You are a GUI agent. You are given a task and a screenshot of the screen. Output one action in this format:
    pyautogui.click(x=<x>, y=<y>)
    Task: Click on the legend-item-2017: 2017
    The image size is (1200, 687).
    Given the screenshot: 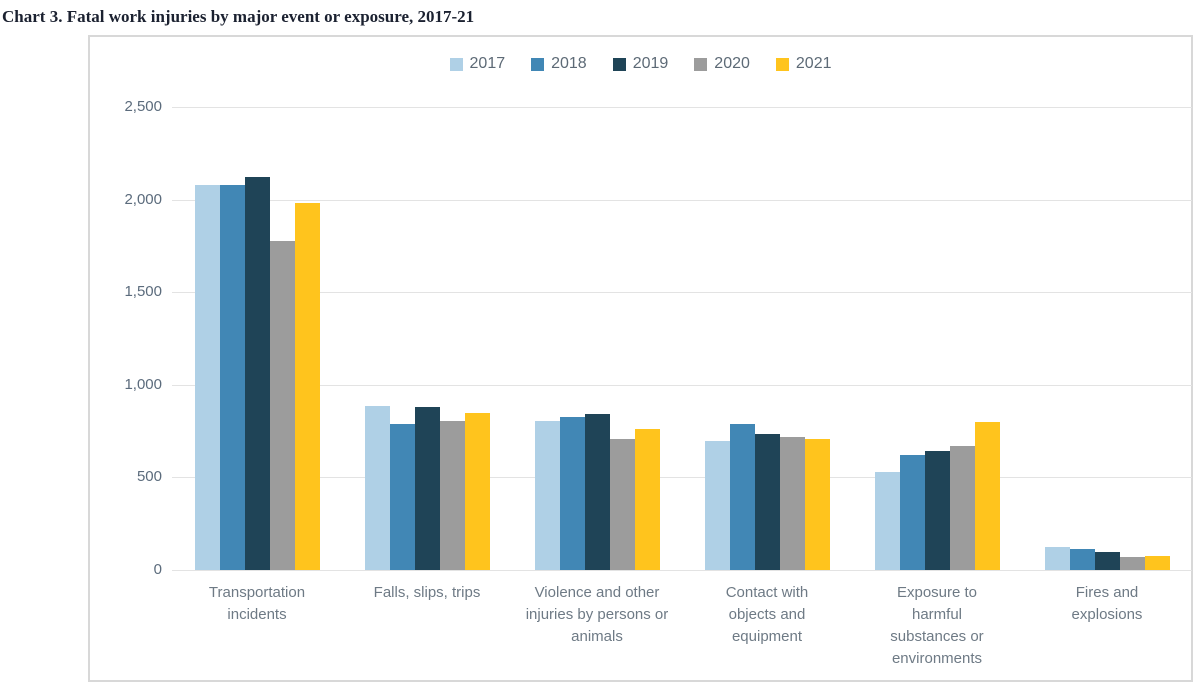 What is the action you would take?
    pyautogui.click(x=477, y=64)
    